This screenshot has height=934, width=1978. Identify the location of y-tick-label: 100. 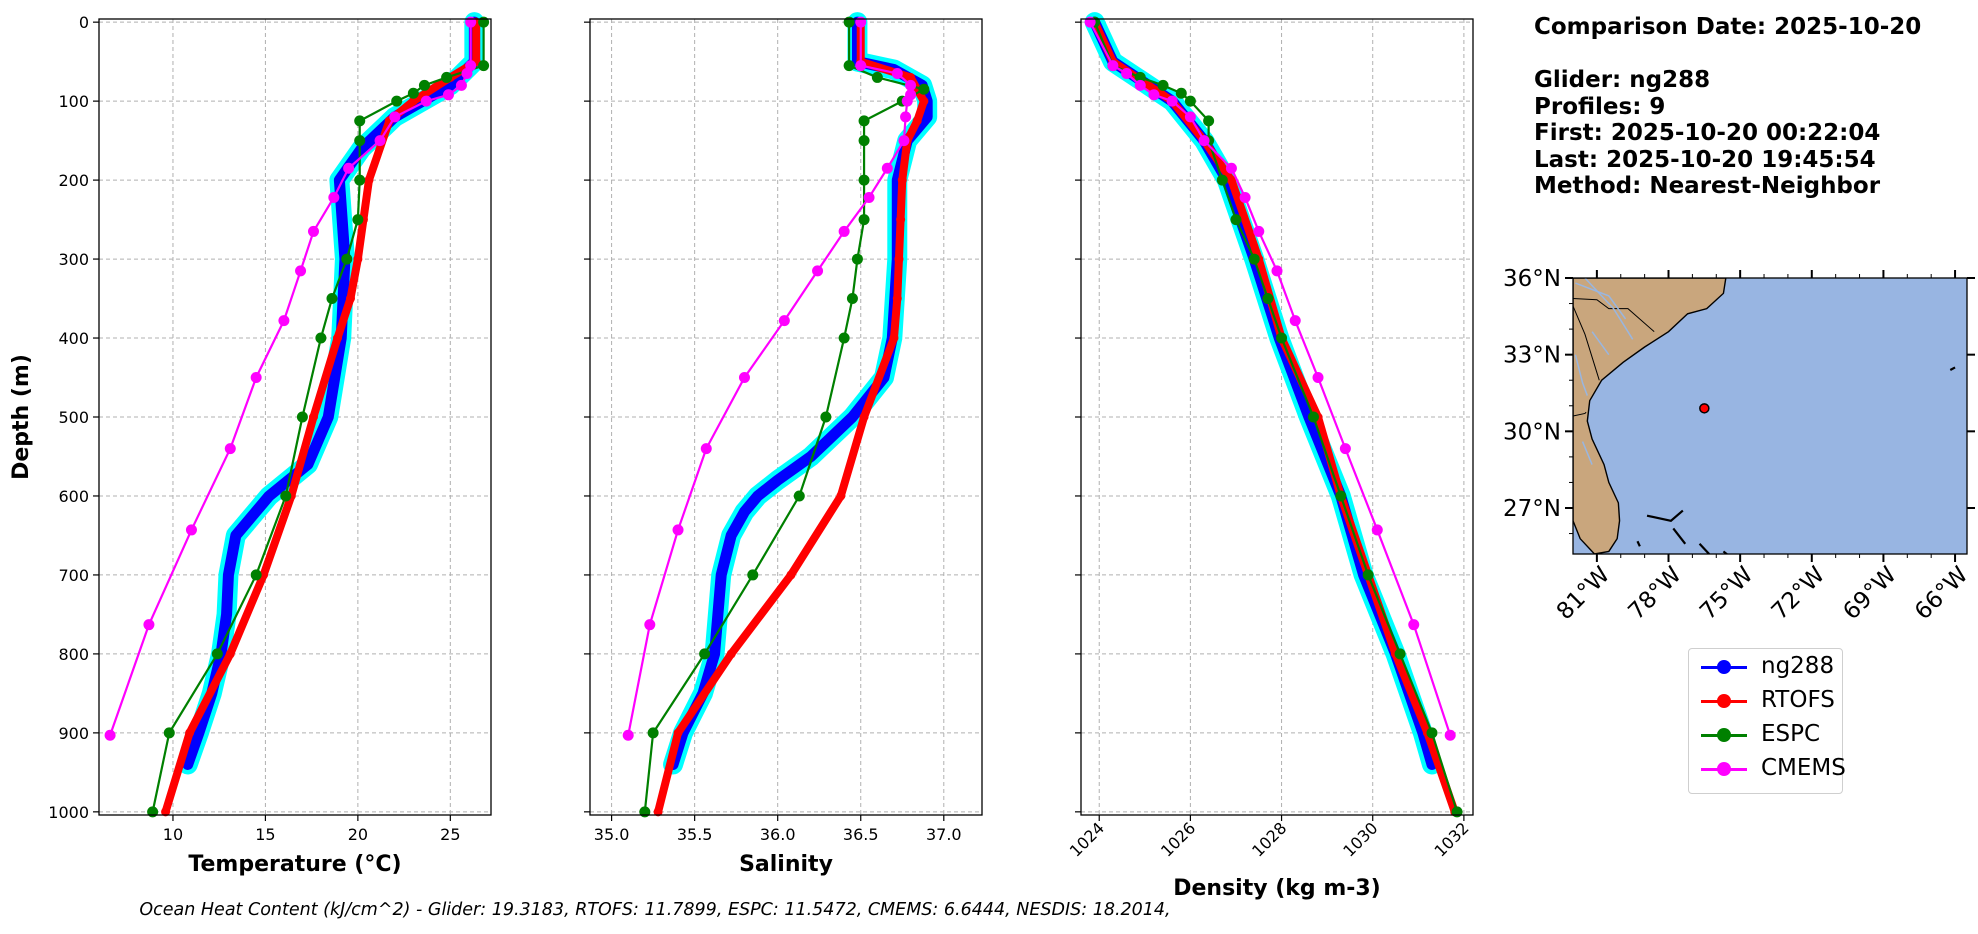
(73, 101).